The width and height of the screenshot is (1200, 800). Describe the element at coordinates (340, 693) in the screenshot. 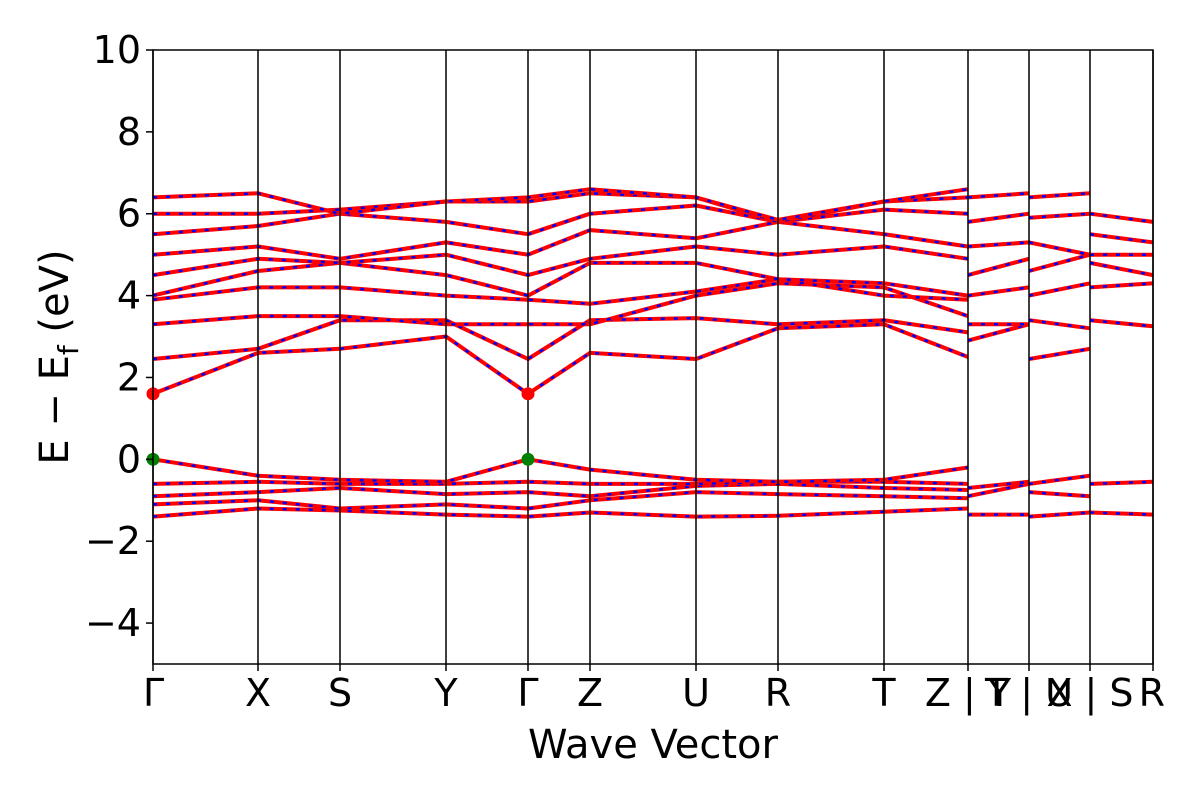

I see `x-tick-label: S` at that location.